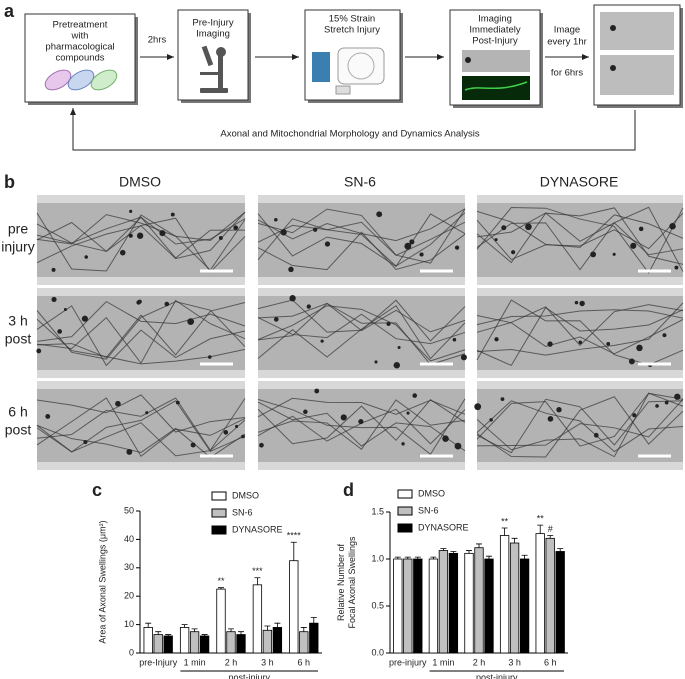  What do you see at coordinates (377, 652) in the screenshot?
I see `y-tick-label: 0.0` at bounding box center [377, 652].